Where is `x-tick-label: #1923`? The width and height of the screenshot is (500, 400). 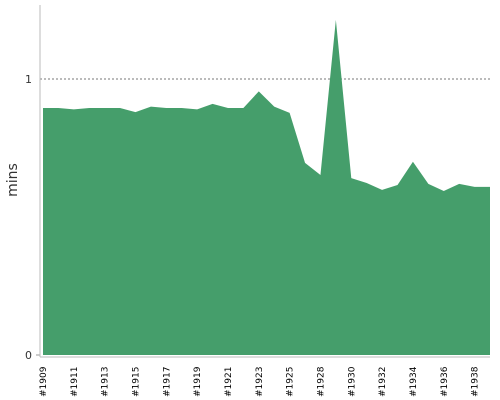 x-tick-label: #1923 is located at coordinates (260, 382).